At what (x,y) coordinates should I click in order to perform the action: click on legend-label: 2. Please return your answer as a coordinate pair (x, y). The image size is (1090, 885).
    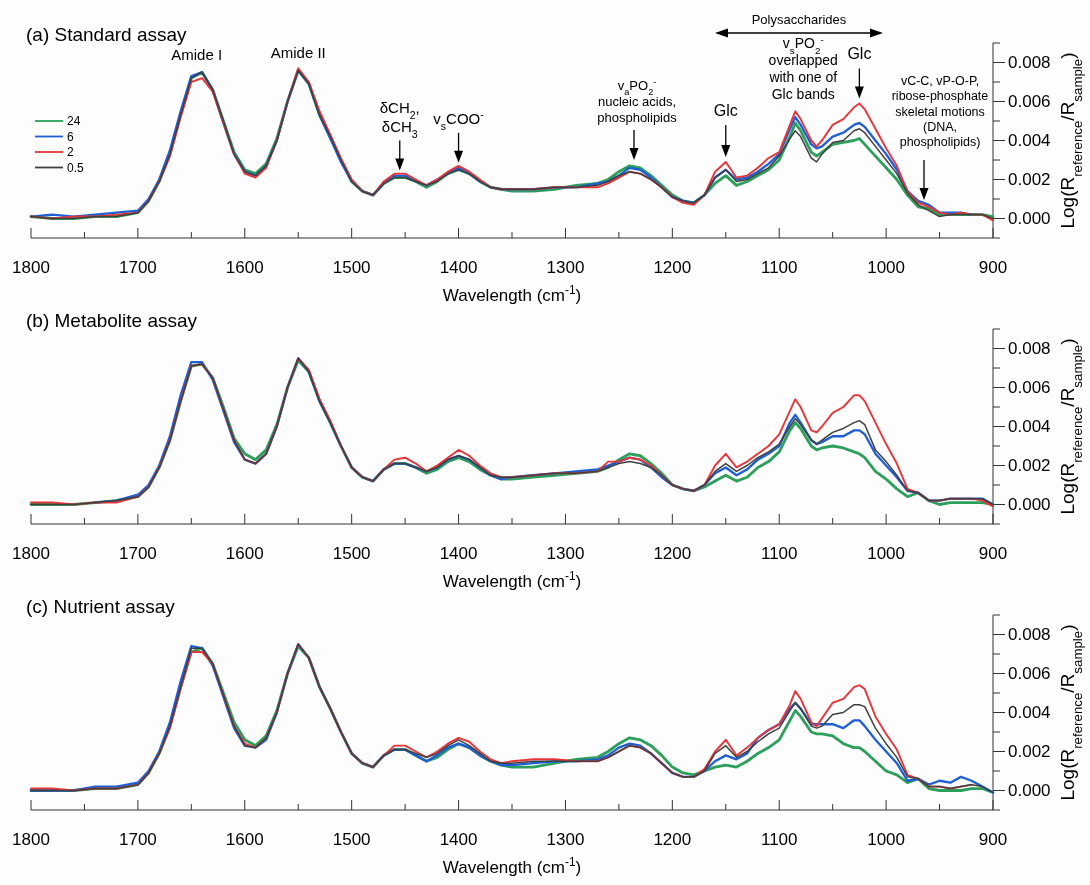
    Looking at the image, I should click on (70, 152).